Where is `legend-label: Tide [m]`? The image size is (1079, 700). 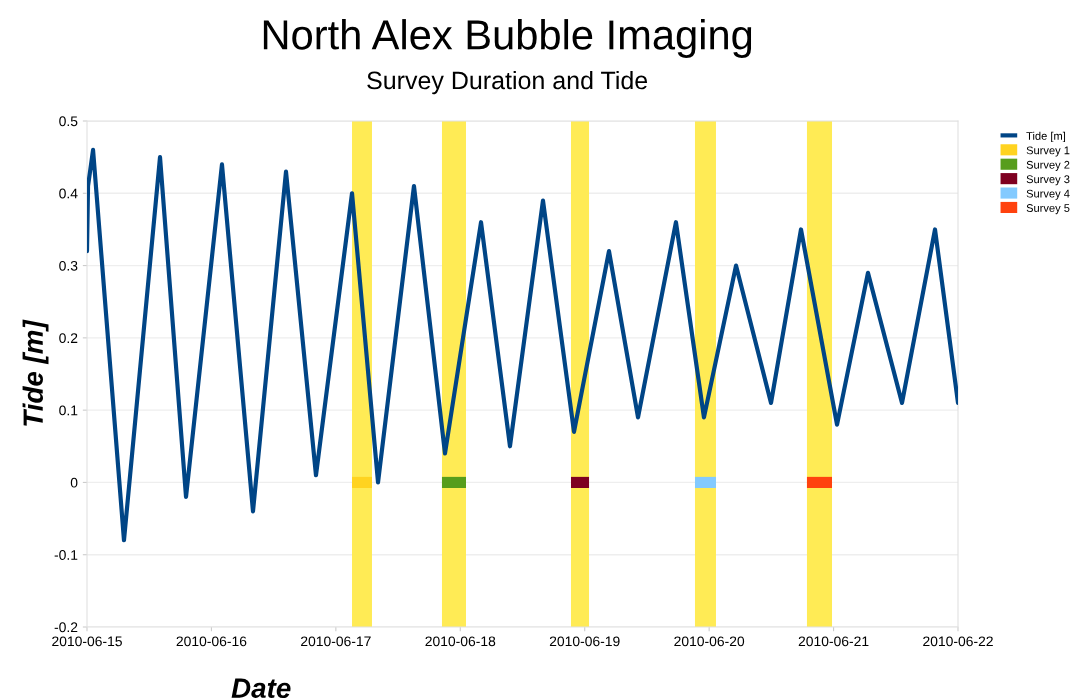 legend-label: Tide [m] is located at coordinates (1046, 137).